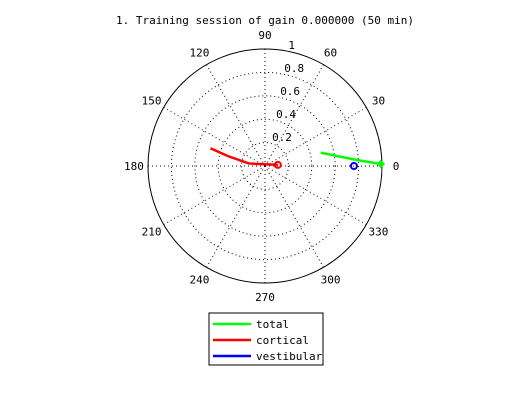 The height and width of the screenshot is (412, 512). What do you see at coordinates (351, 158) in the screenshot?
I see `series-line-total` at bounding box center [351, 158].